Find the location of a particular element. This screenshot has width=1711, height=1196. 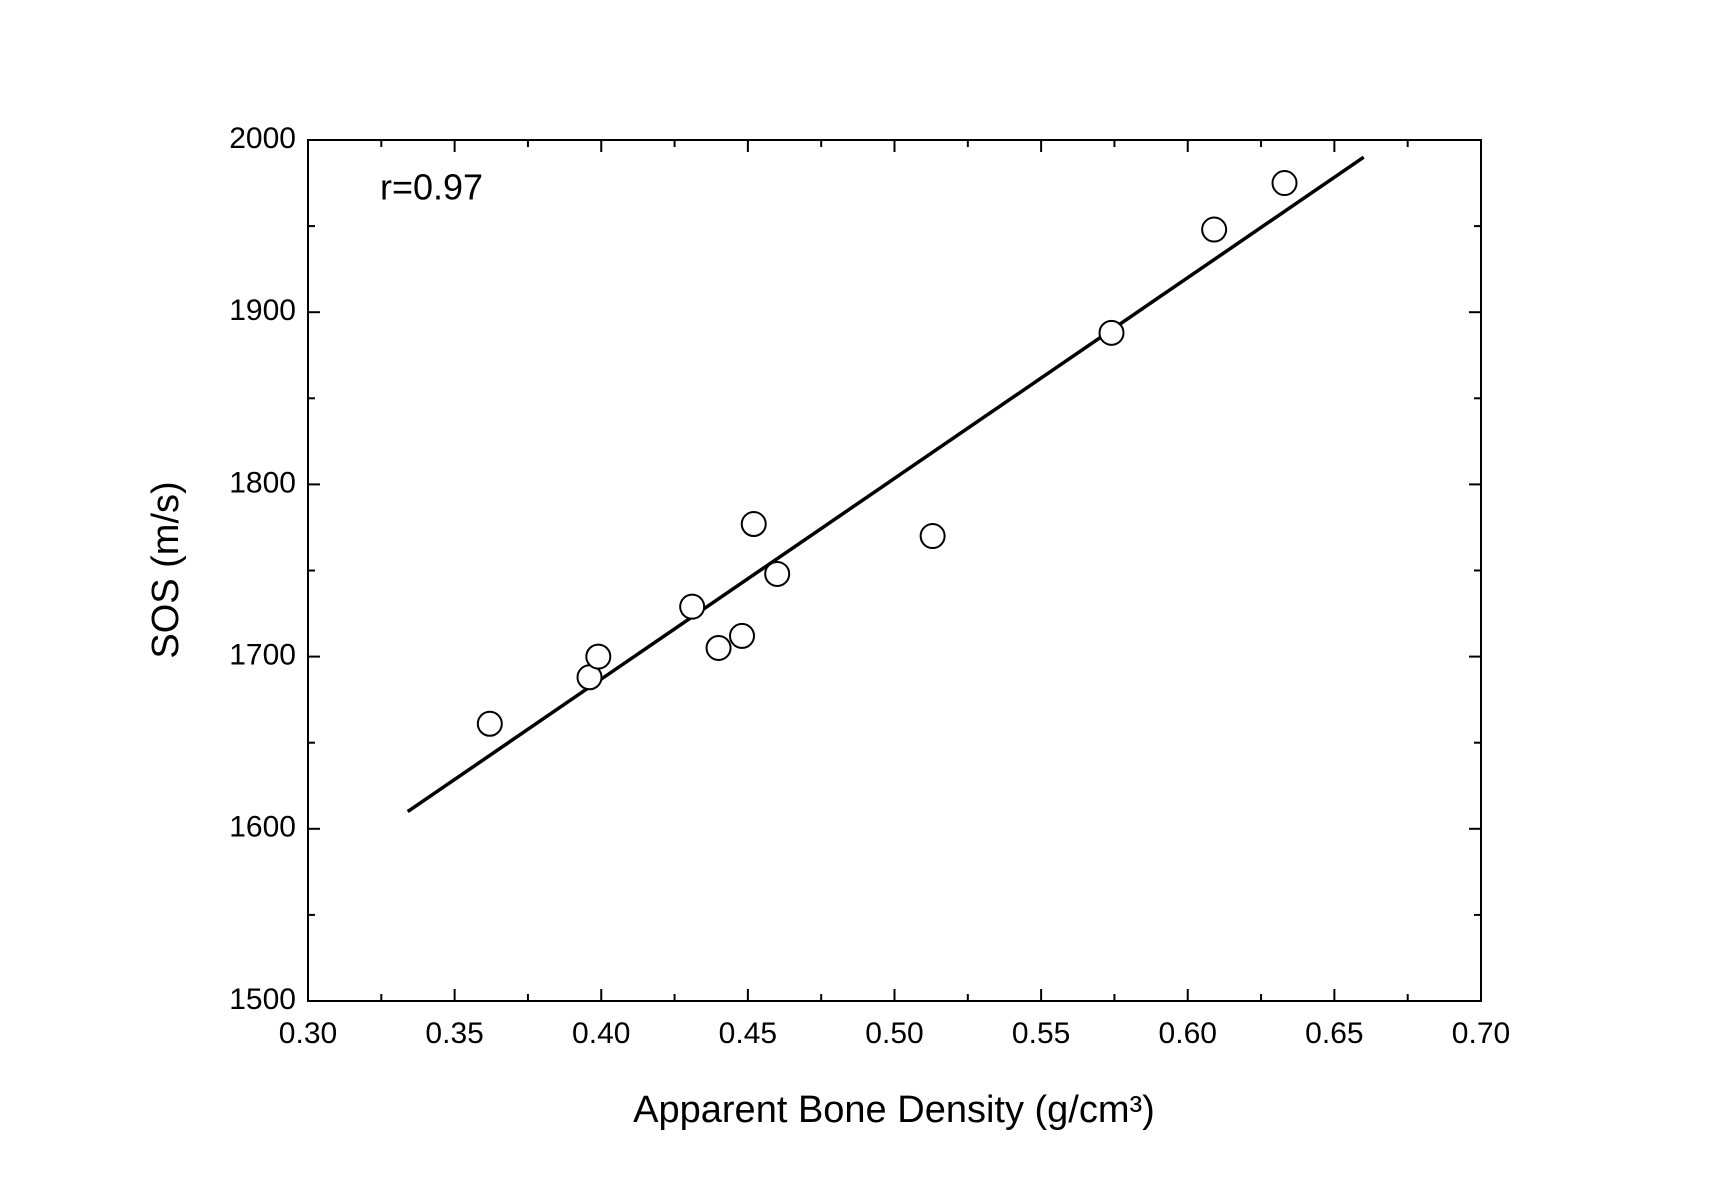

y-tick-label: 1900 is located at coordinates (262, 310).